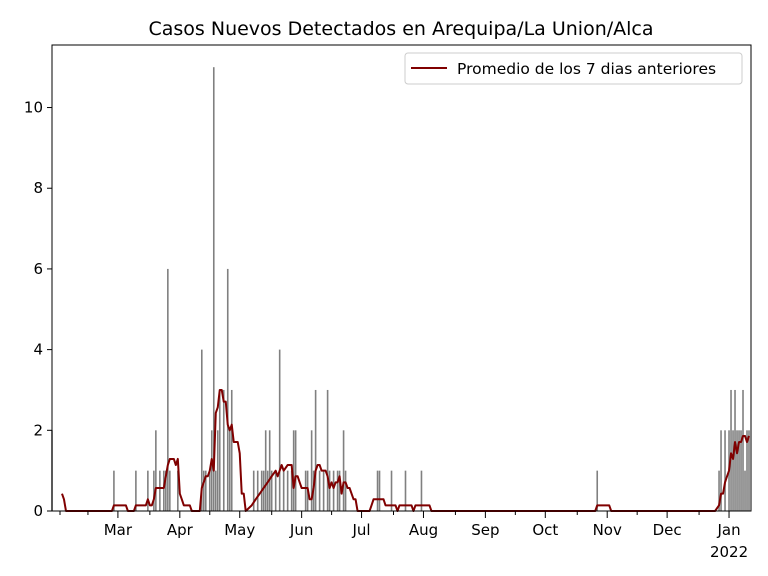  Describe the element at coordinates (180, 530) in the screenshot. I see `x-tick-label: Apr` at that location.